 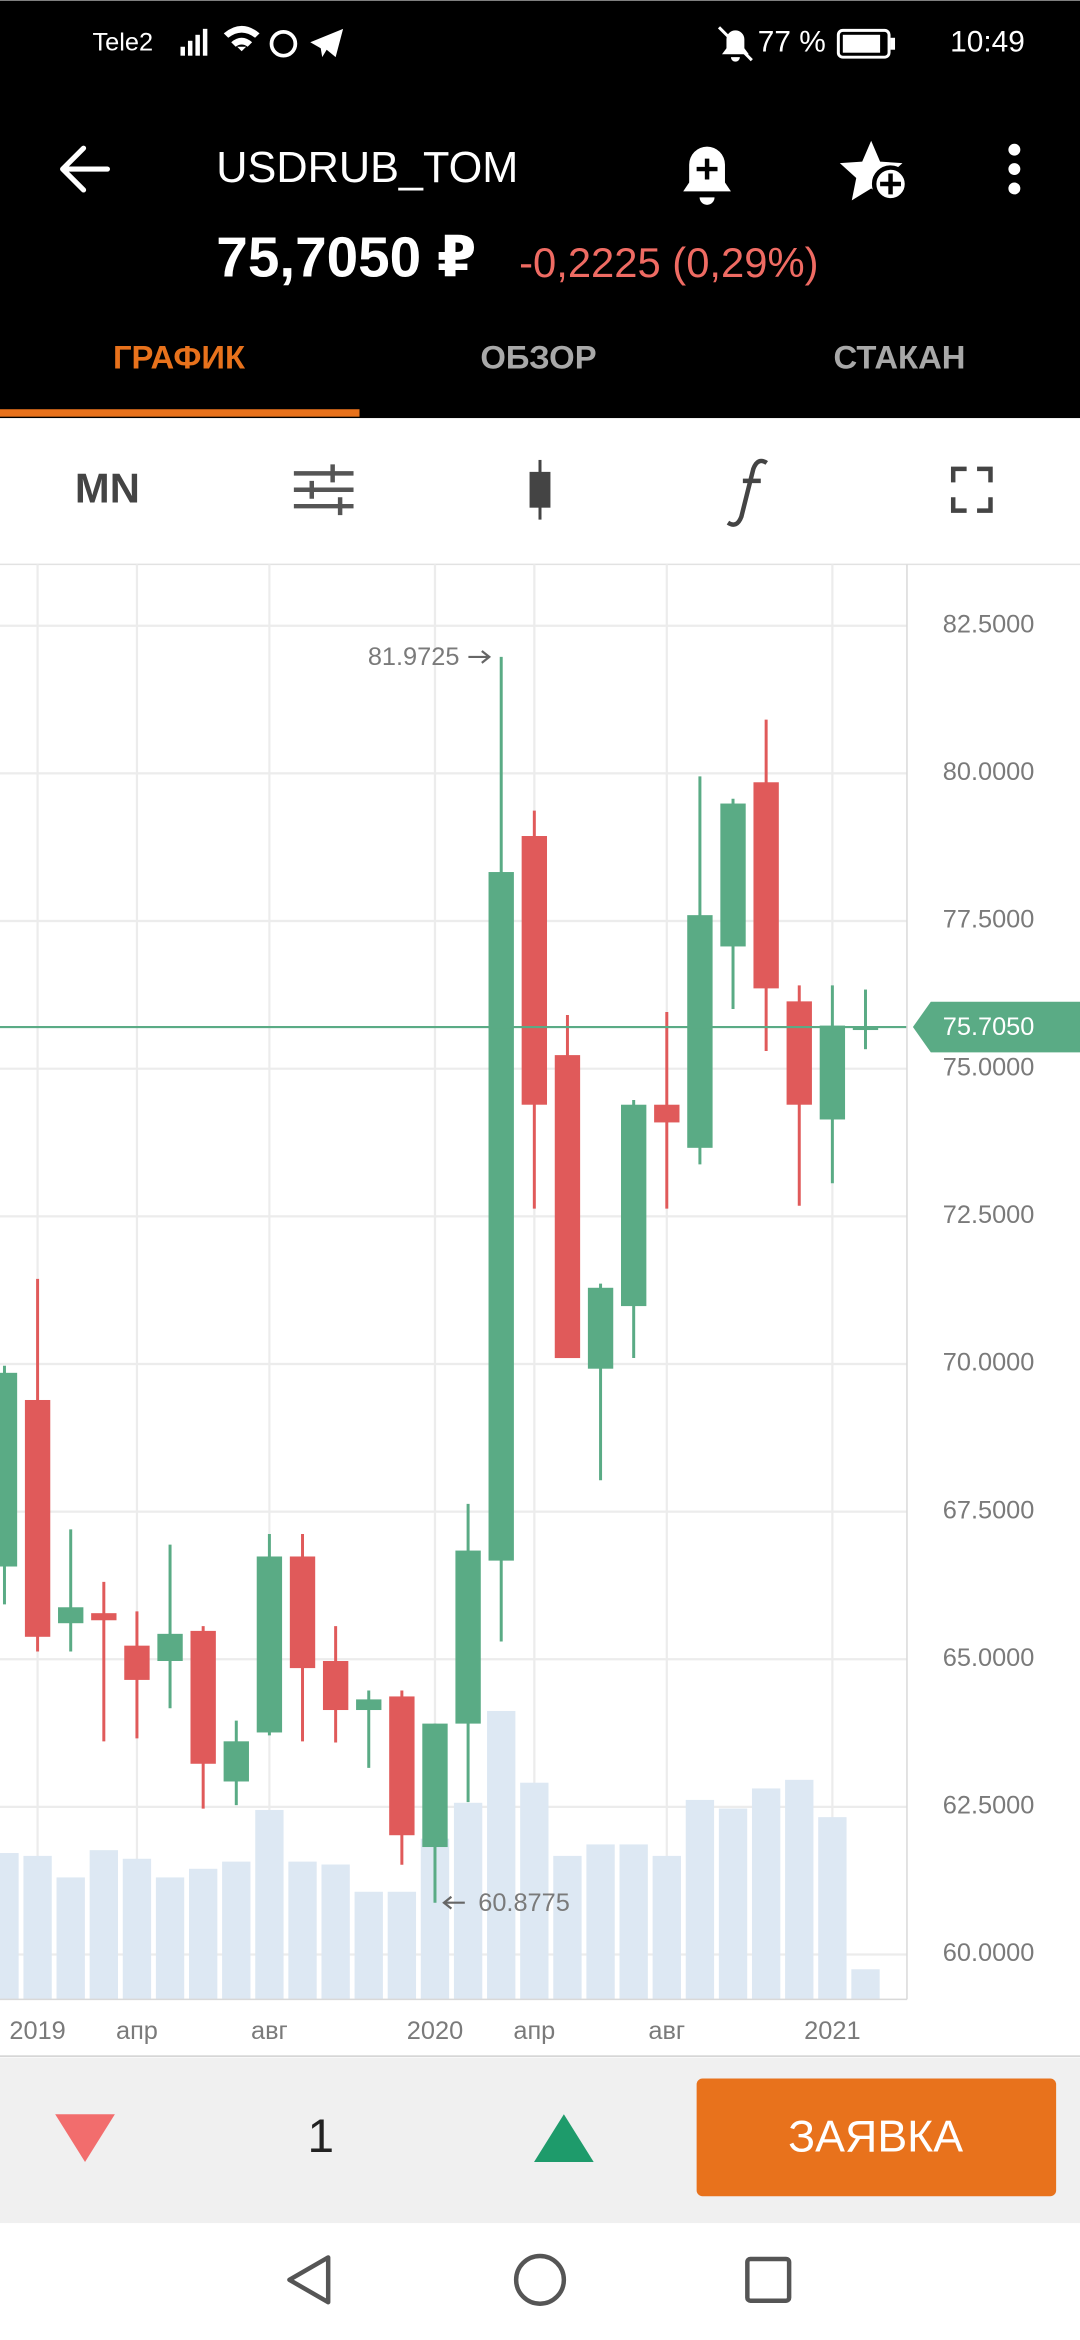 What do you see at coordinates (747, 492) in the screenshot?
I see `indicators-button` at bounding box center [747, 492].